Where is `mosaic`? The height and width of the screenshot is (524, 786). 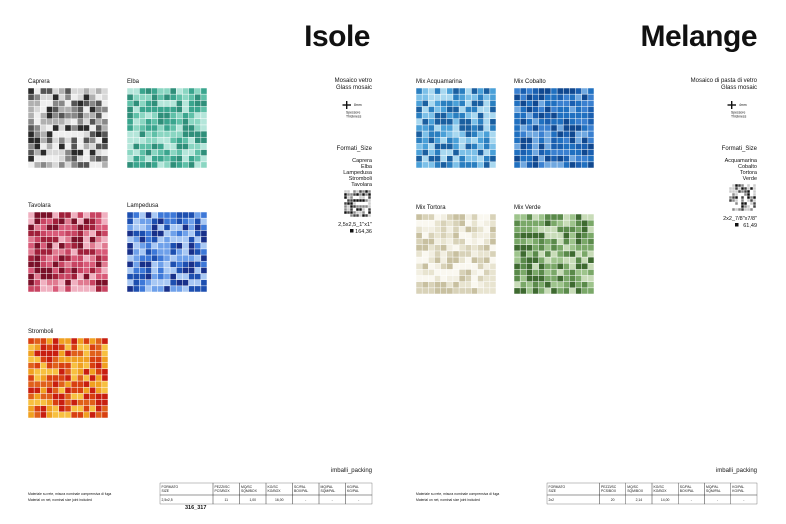 mosaic is located at coordinates (456, 254).